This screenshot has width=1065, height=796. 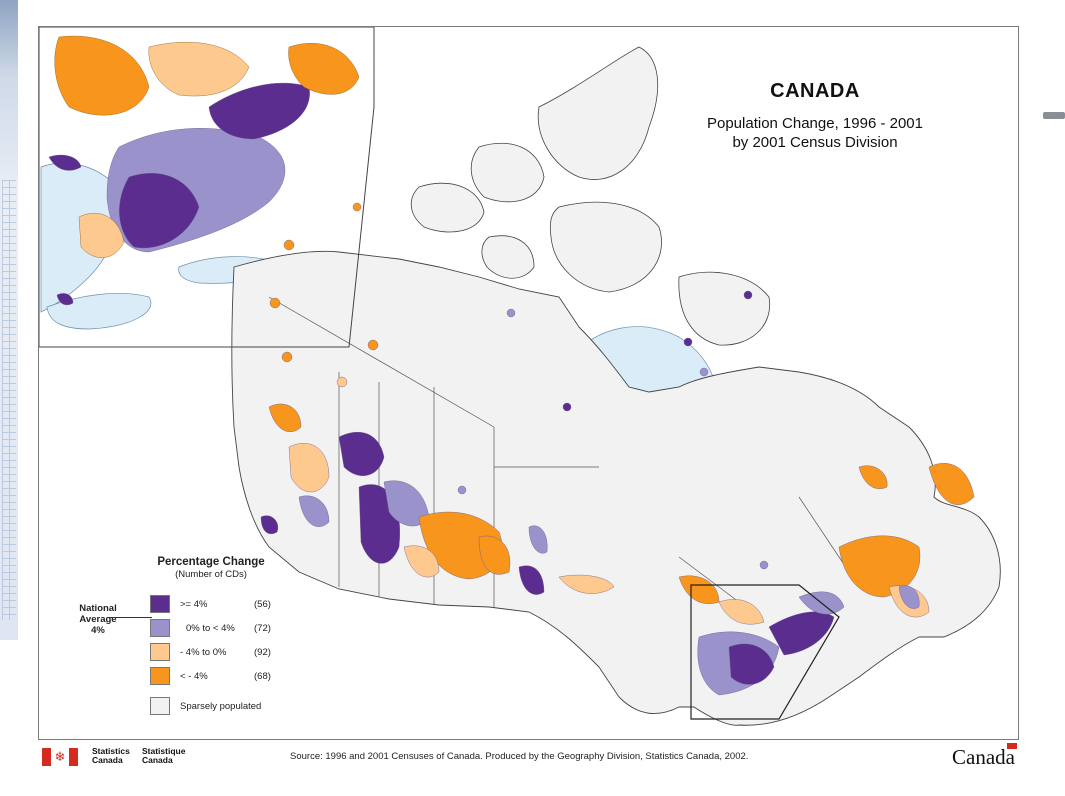 What do you see at coordinates (160, 676) in the screenshot?
I see `legend-swatch-neg` at bounding box center [160, 676].